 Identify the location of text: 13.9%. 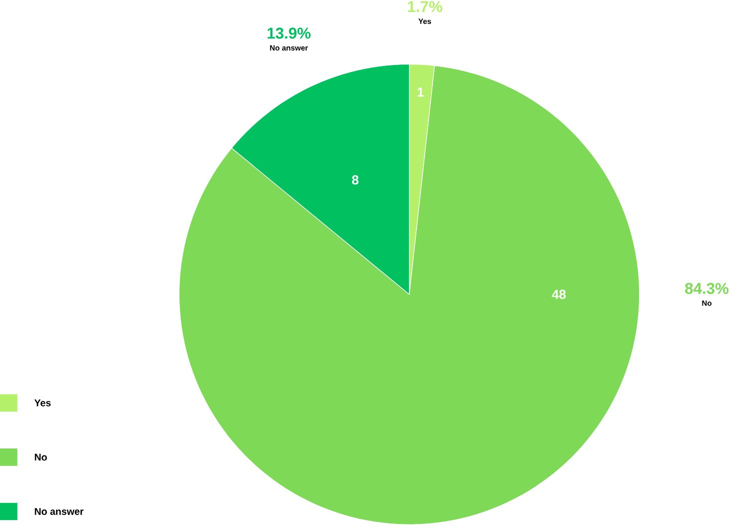
(289, 33).